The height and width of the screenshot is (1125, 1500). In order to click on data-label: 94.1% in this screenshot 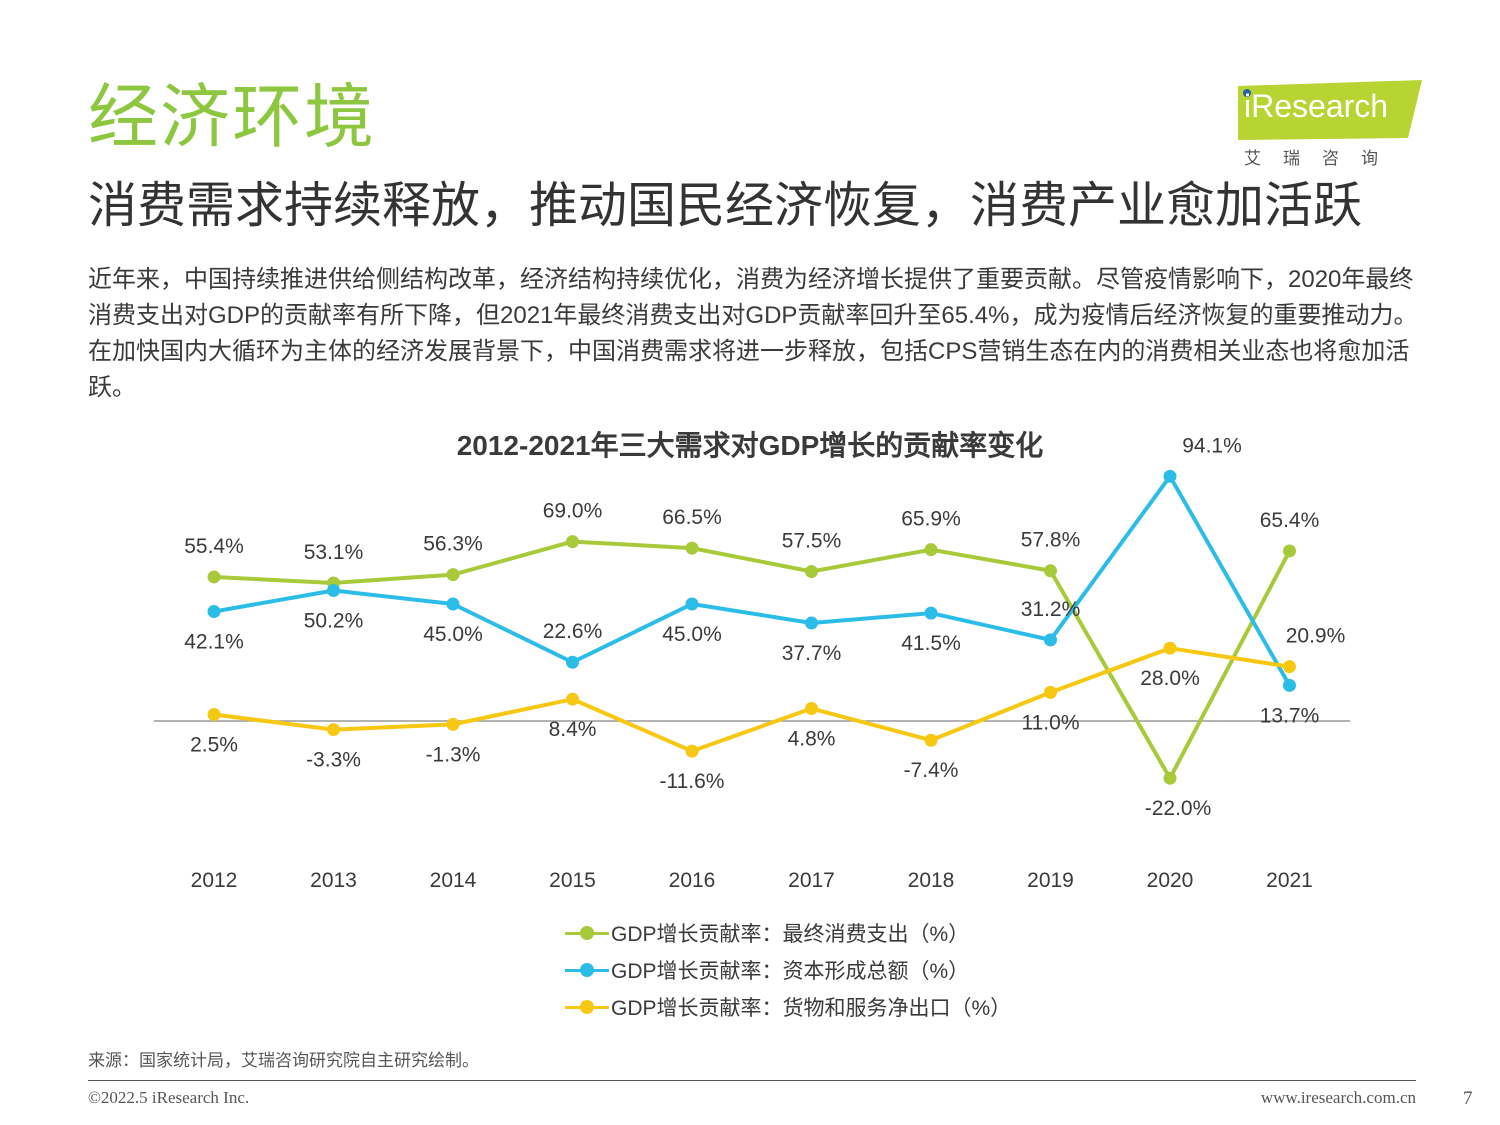, I will do `click(1212, 445)`.